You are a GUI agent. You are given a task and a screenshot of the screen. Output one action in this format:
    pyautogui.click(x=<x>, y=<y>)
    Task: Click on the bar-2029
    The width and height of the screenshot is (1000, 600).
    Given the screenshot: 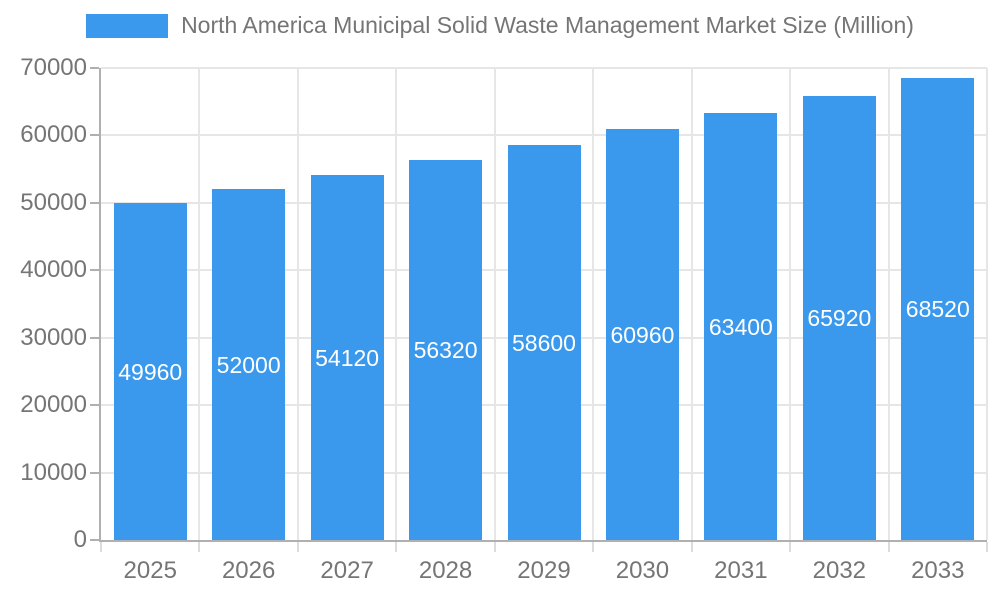 What is the action you would take?
    pyautogui.click(x=544, y=342)
    